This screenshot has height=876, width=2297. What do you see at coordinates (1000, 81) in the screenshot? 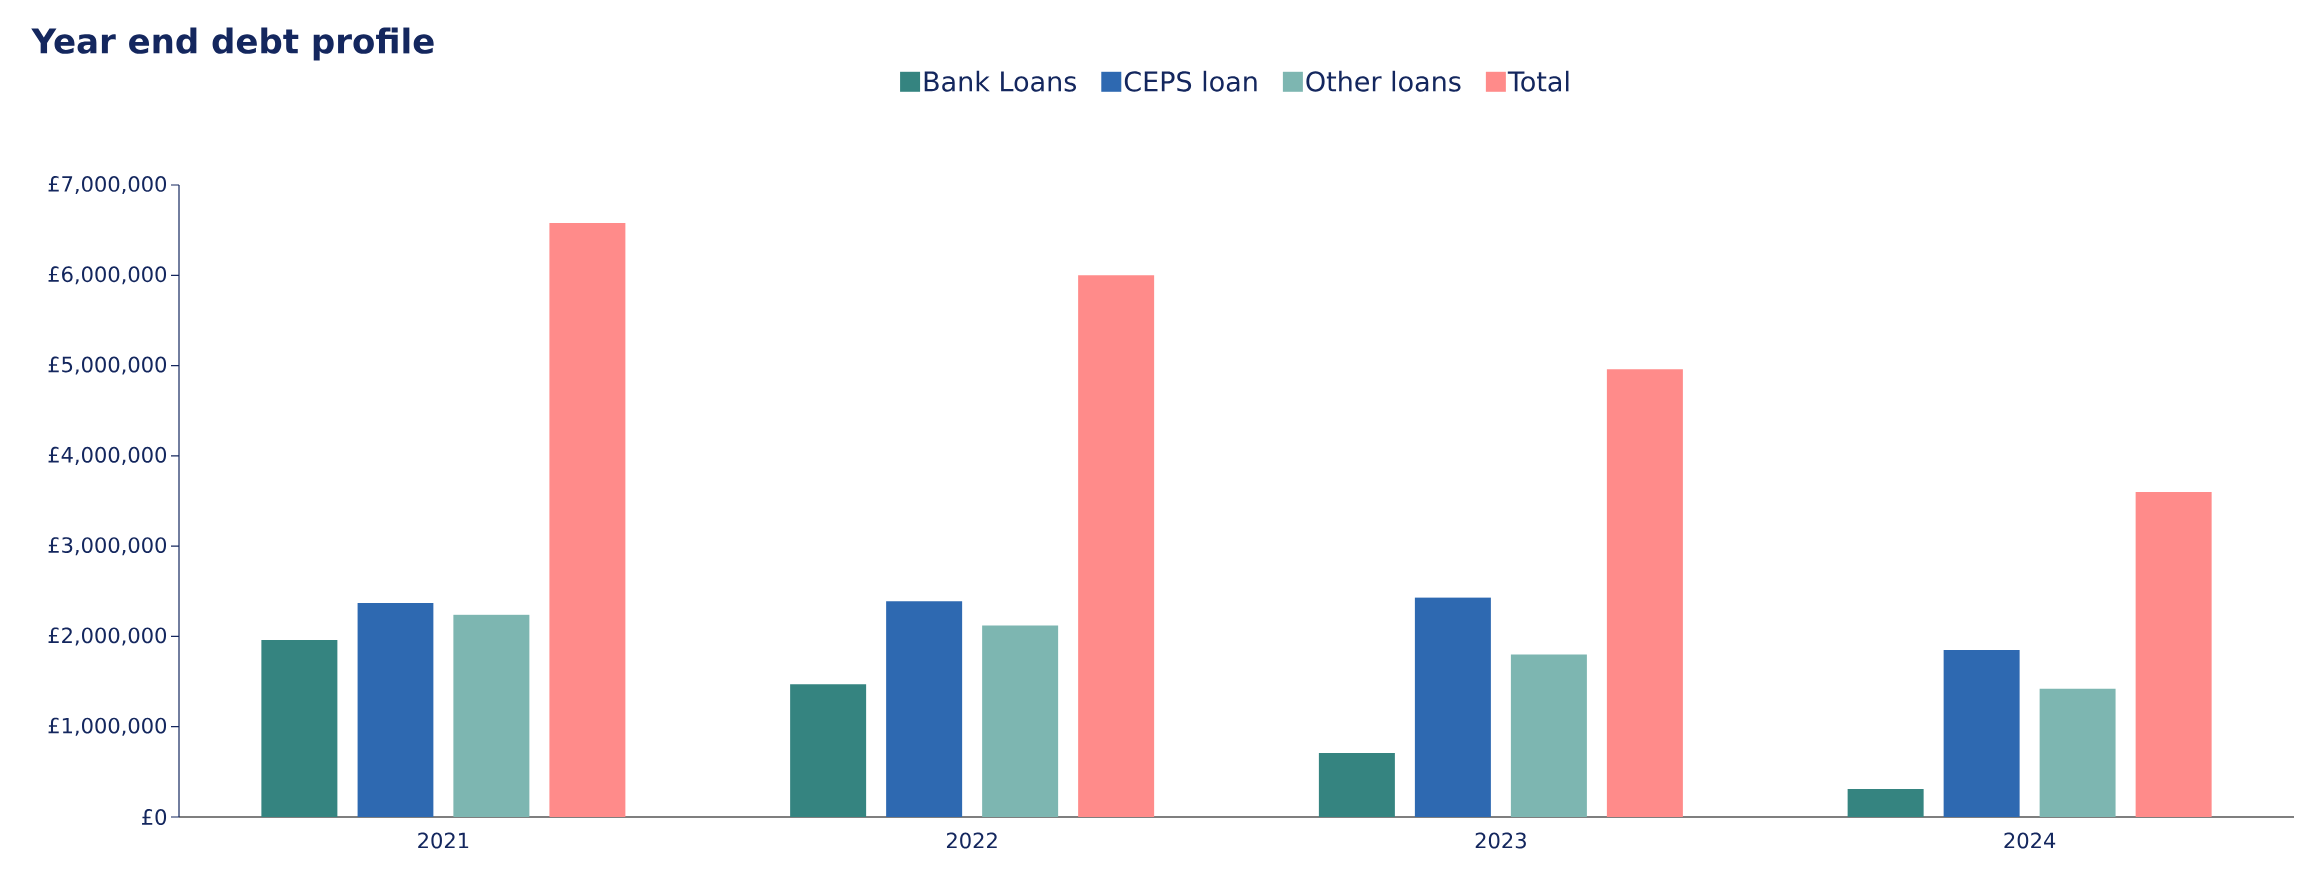
I see `legend-label: Bank Loans` at bounding box center [1000, 81].